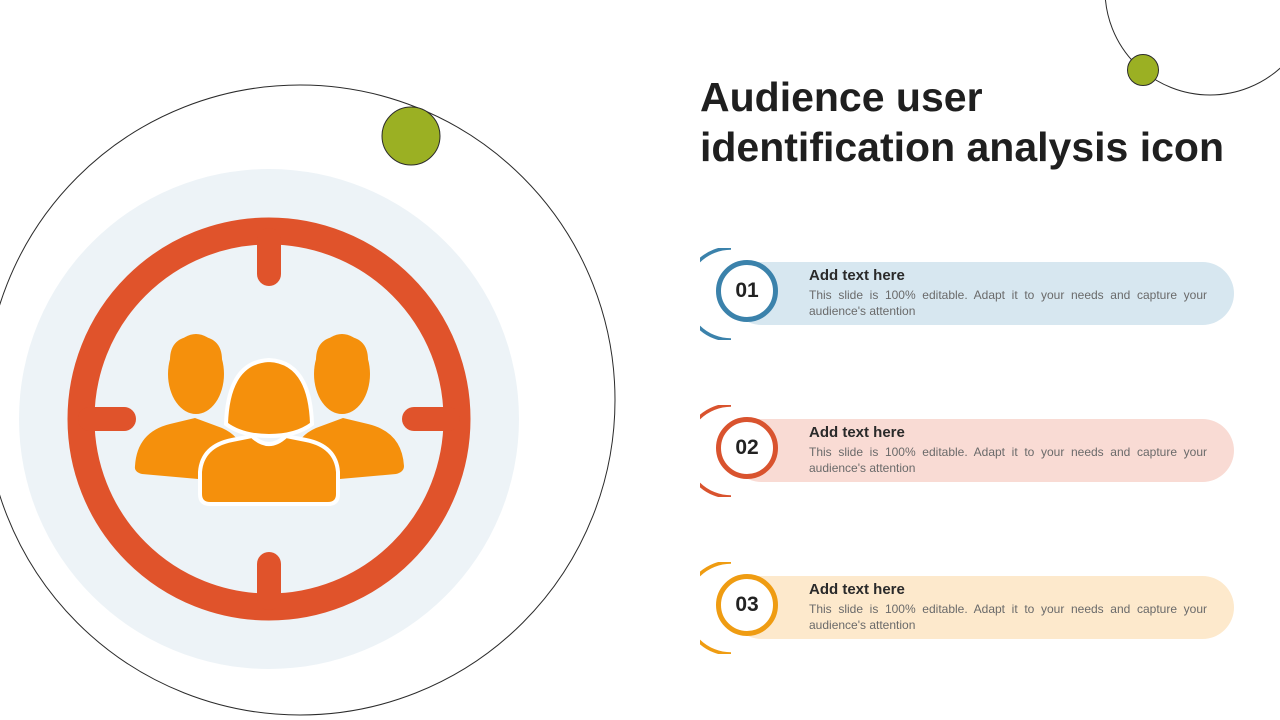  What do you see at coordinates (342, 348) in the screenshot?
I see `person-right-hair-icon` at bounding box center [342, 348].